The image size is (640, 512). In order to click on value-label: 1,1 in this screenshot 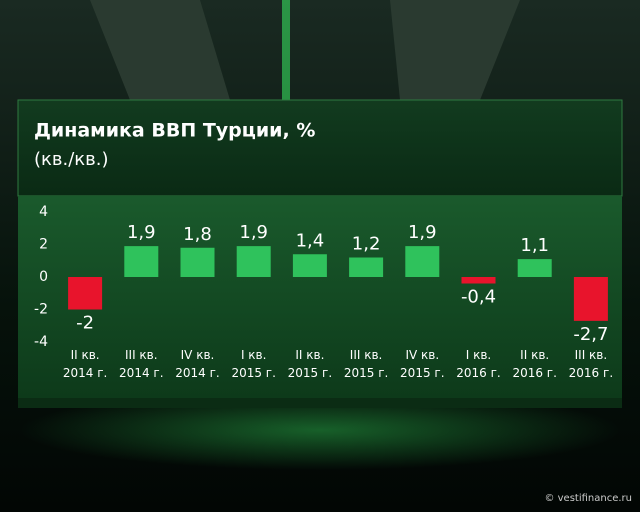, I will do `click(534, 245)`.